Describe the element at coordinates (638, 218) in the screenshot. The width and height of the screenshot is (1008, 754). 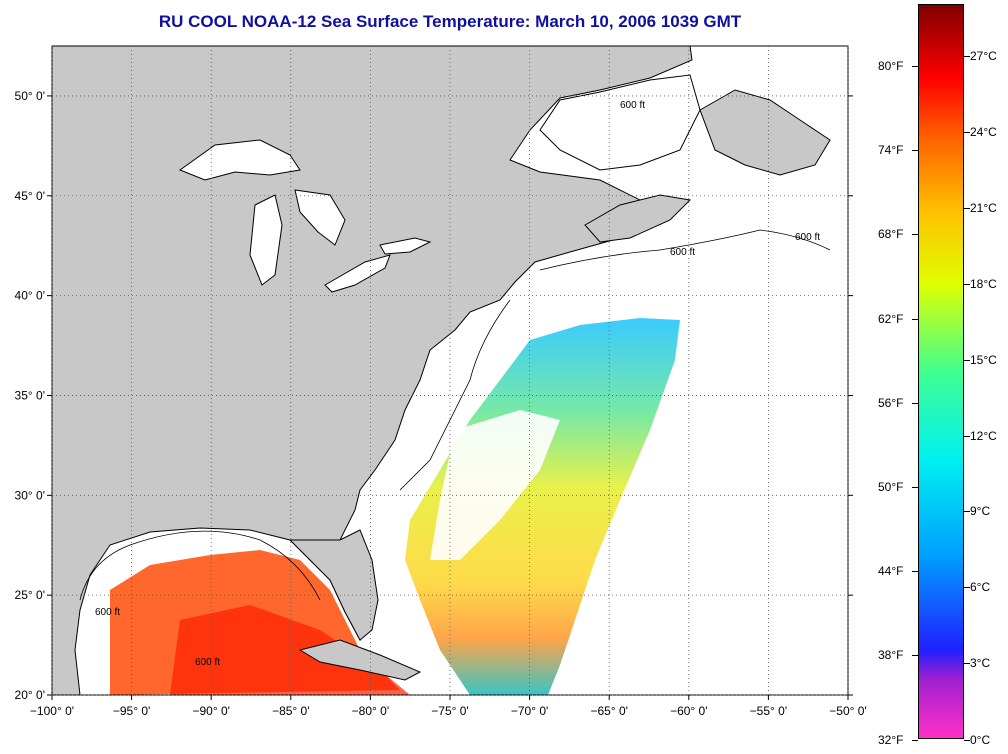
I see `land-nova-scotia` at that location.